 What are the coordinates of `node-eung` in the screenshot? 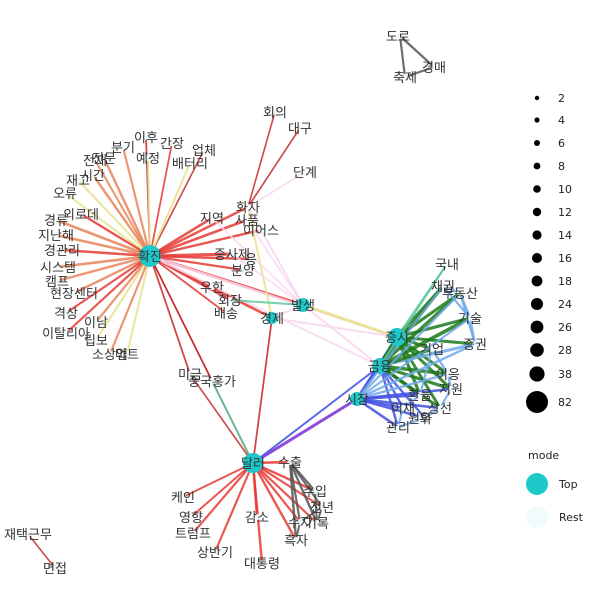 It's located at (251, 259).